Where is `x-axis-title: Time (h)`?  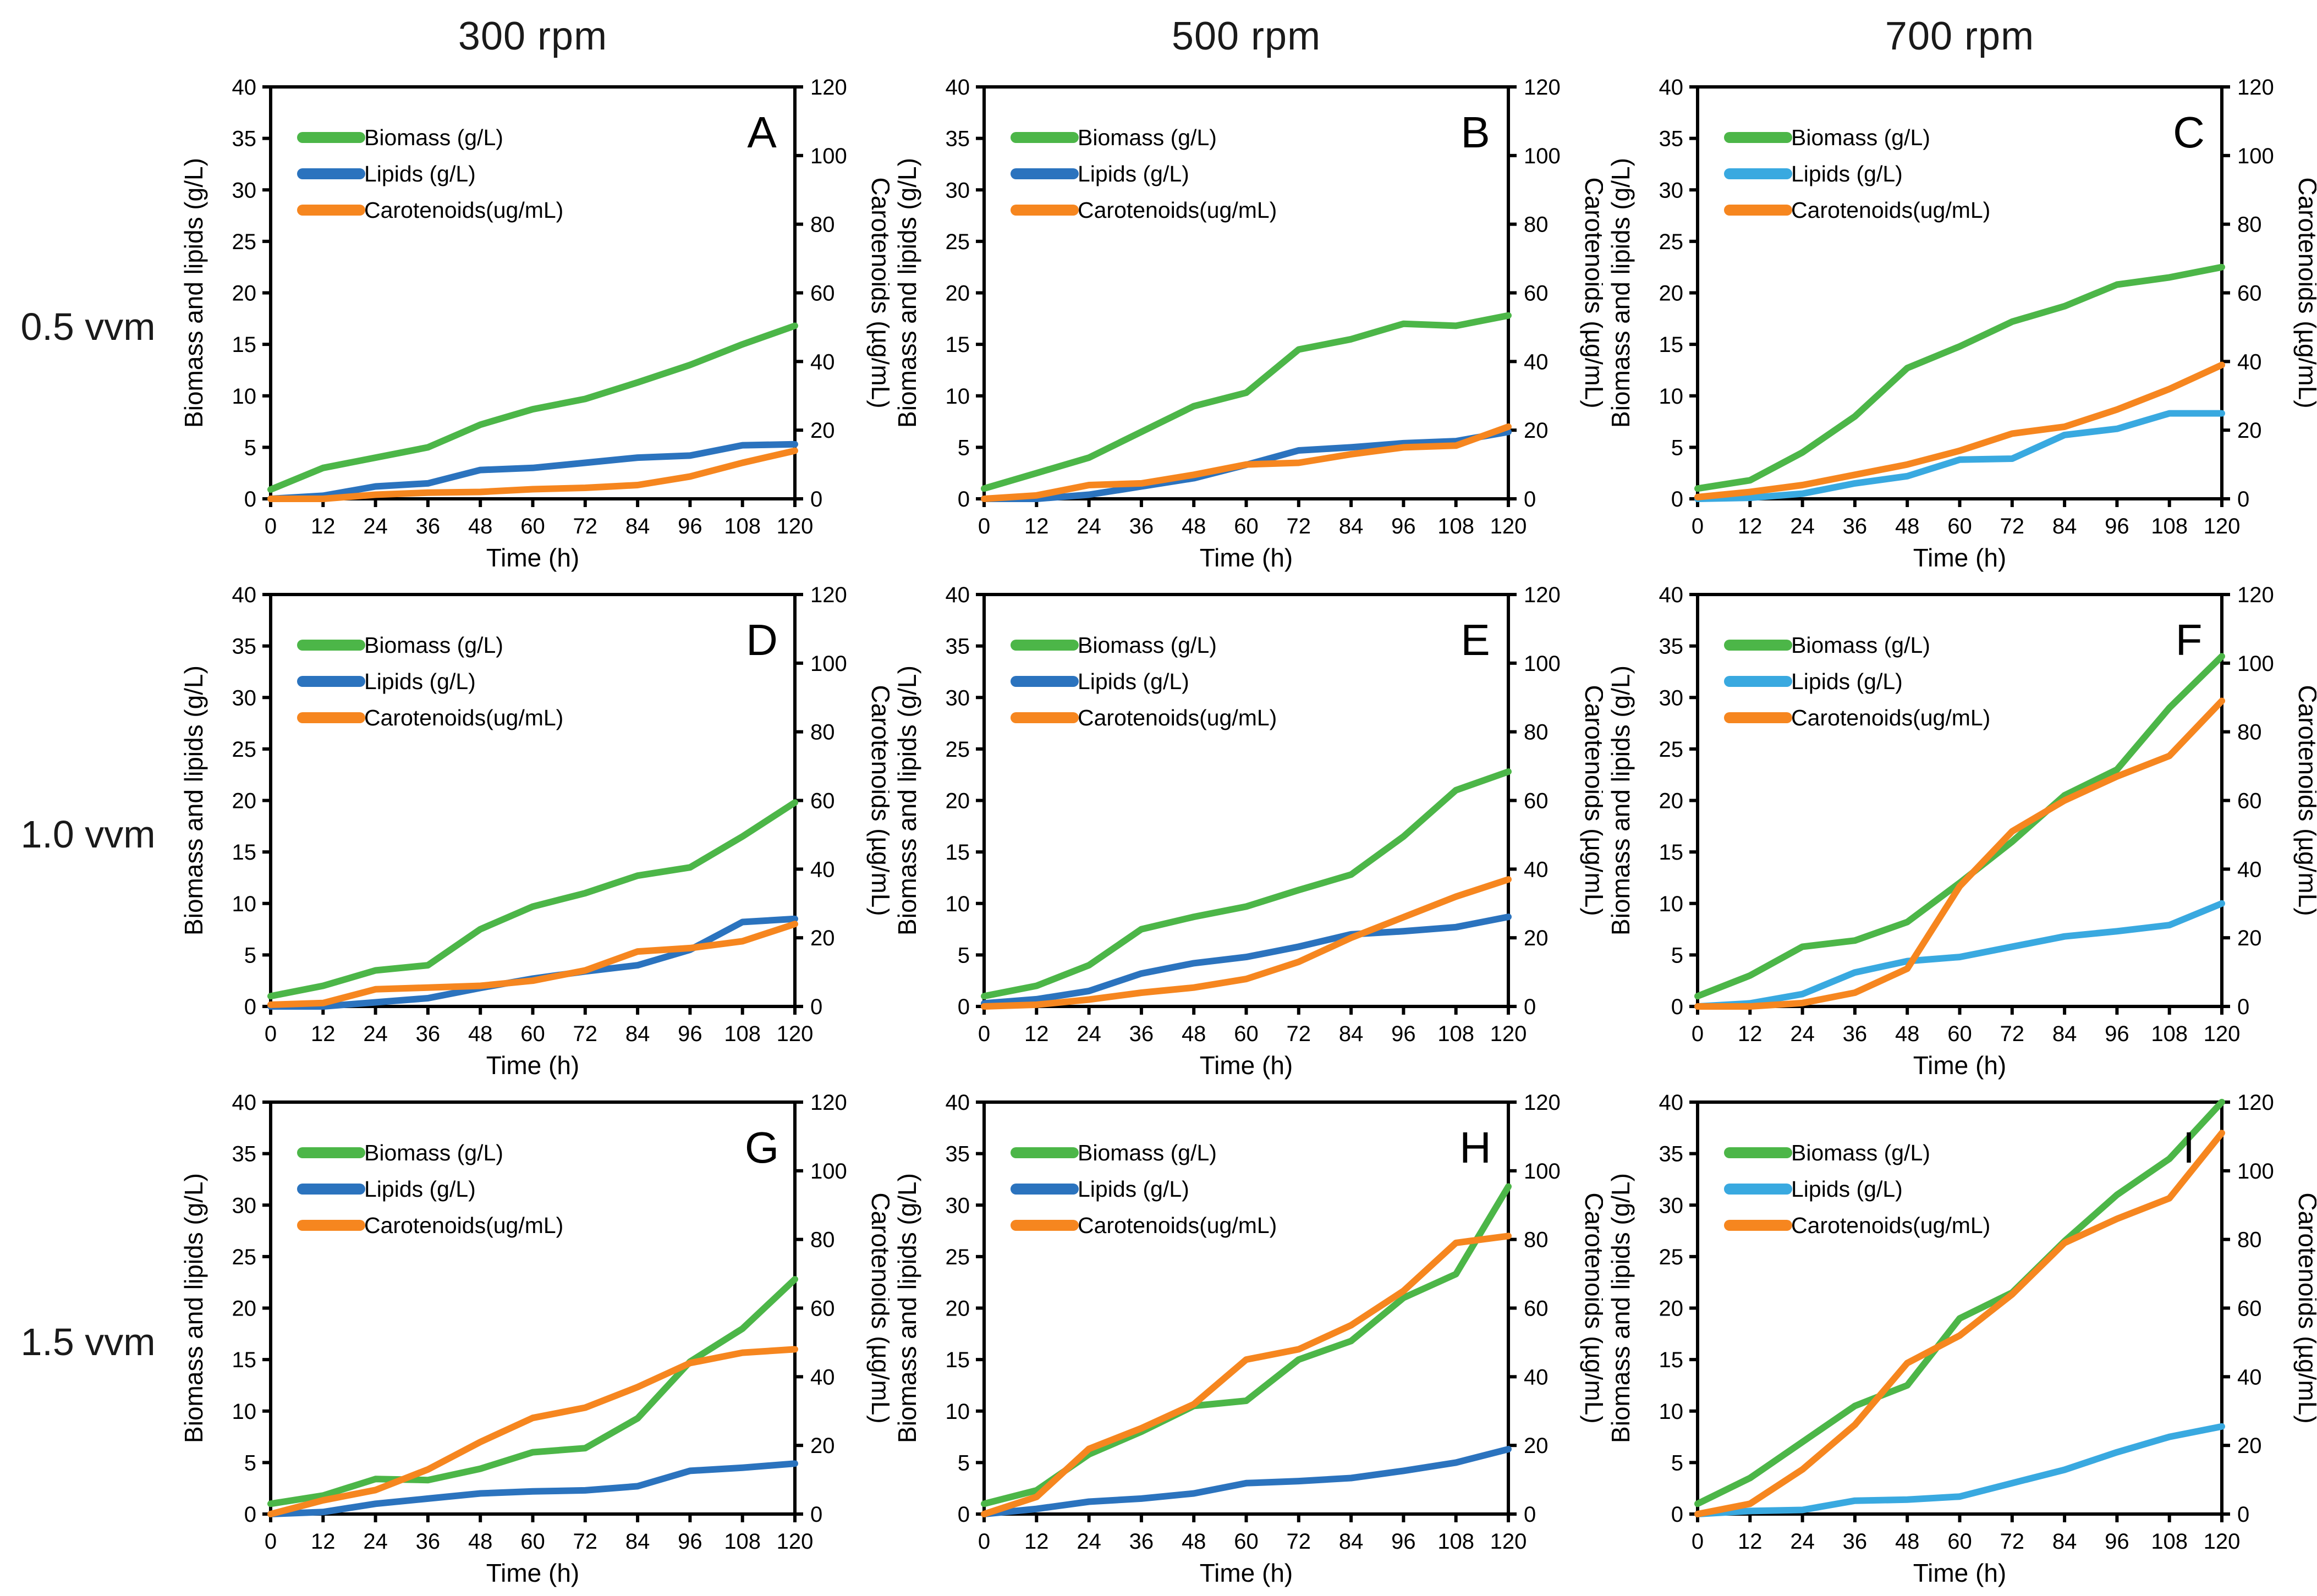 x-axis-title: Time (h) is located at coordinates (1960, 1573).